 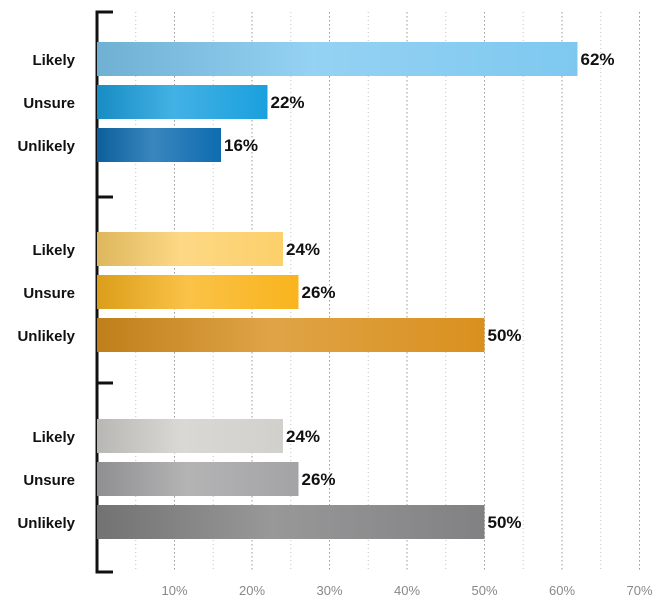 I want to click on x-tick-labels: 10% 20% 30% 40% 50% 60% 70%, so click(x=406, y=590).